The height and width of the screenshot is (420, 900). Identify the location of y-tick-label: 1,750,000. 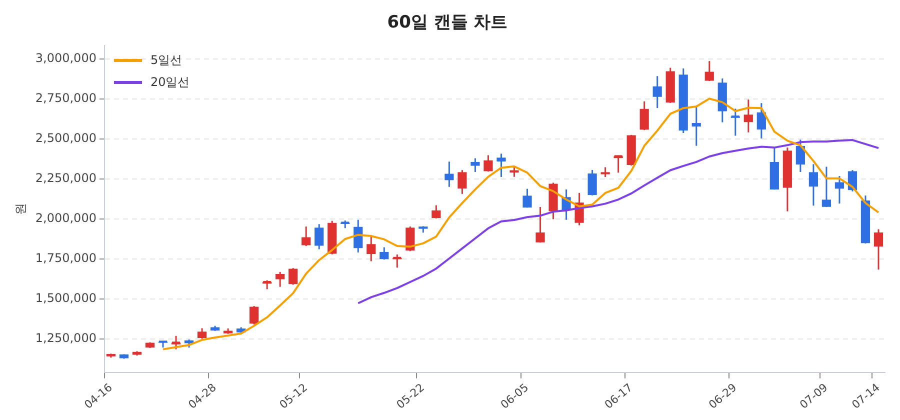
(65, 257).